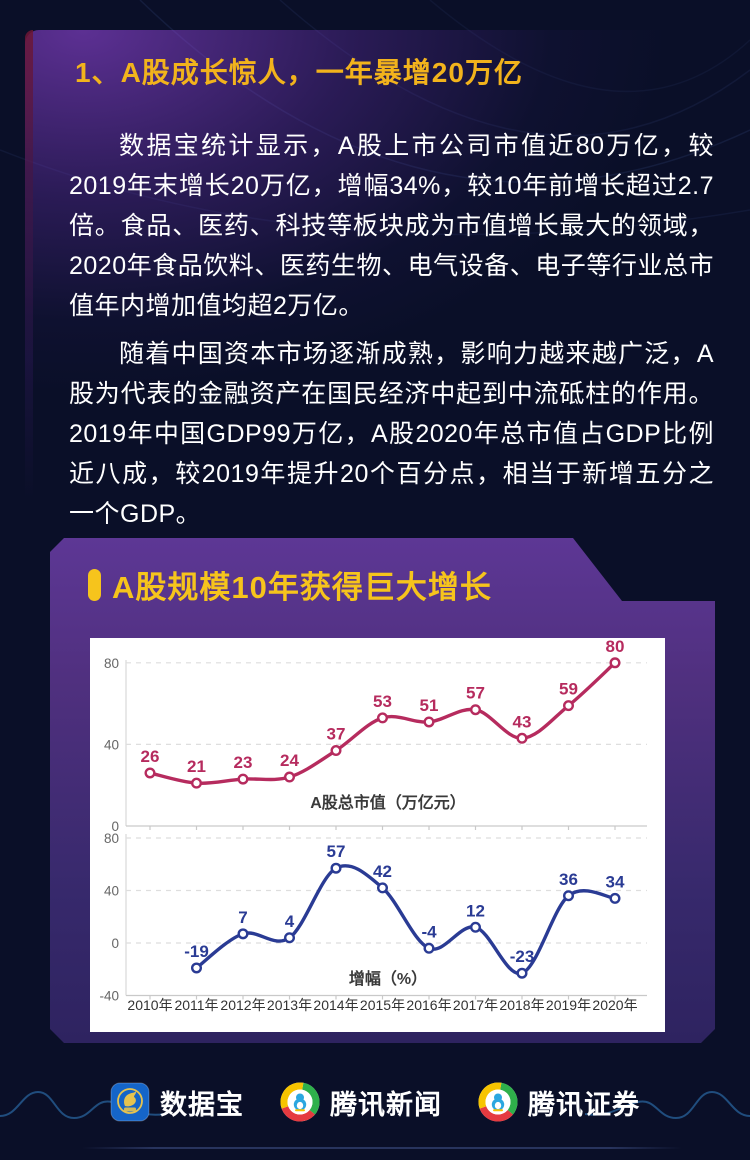 The height and width of the screenshot is (1160, 750). Describe the element at coordinates (94, 584) in the screenshot. I see `yellow-bullet-marker` at that location.